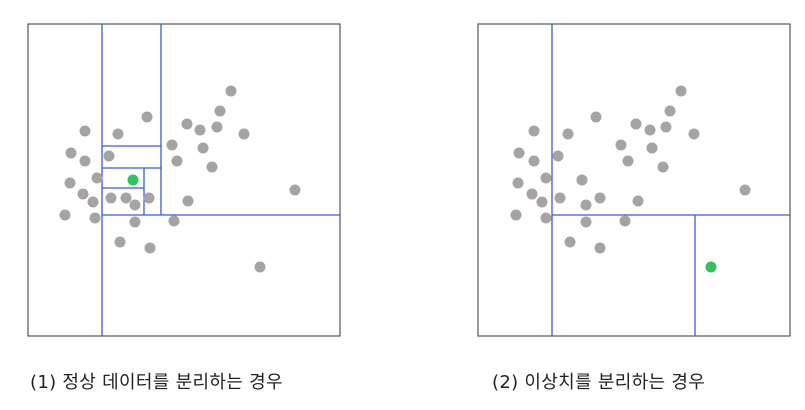 The width and height of the screenshot is (805, 410). What do you see at coordinates (599, 382) in the screenshot?
I see `caption-anomaly-isolation: (2) 이상치를 분리하는 경우` at bounding box center [599, 382].